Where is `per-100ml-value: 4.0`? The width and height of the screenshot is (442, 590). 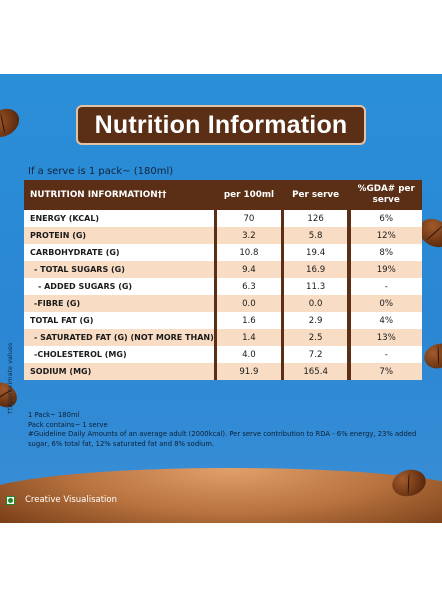 per-100ml-value: 4.0 is located at coordinates (249, 354).